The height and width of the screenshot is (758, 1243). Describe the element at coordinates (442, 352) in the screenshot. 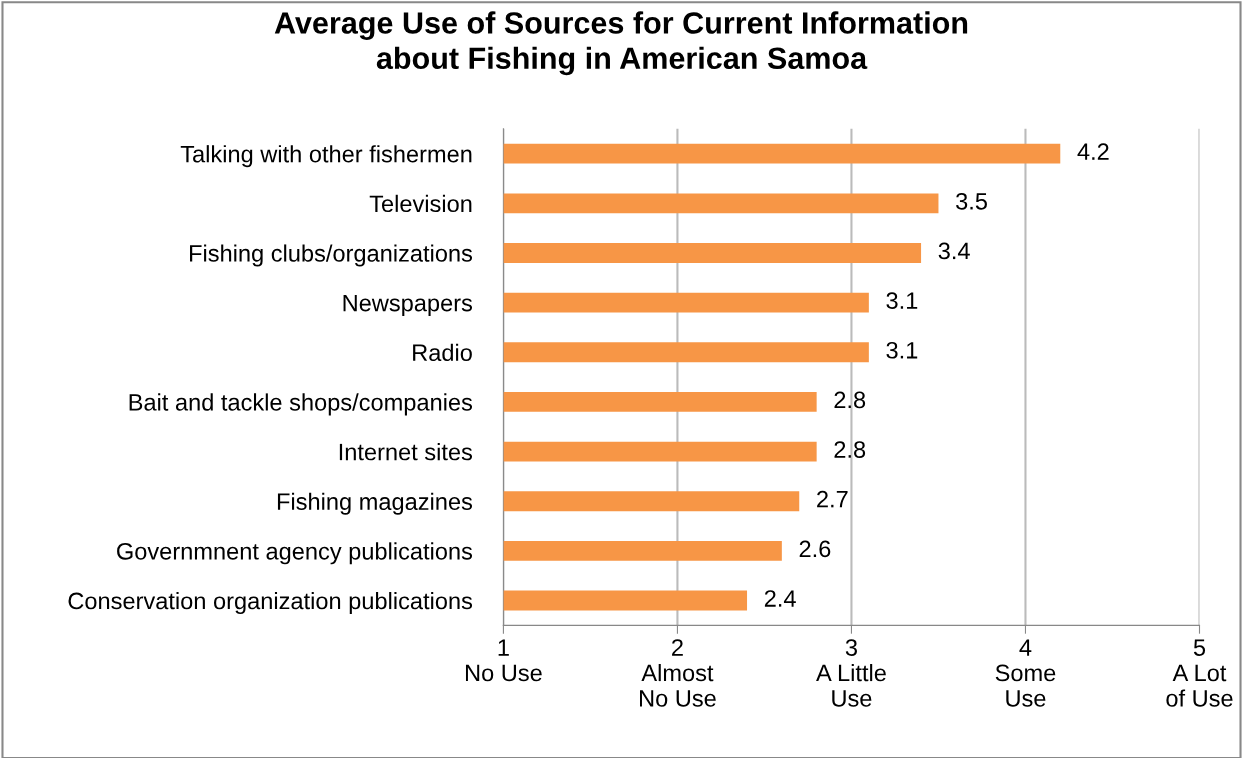

I see `y-tick-label: Radio` at that location.